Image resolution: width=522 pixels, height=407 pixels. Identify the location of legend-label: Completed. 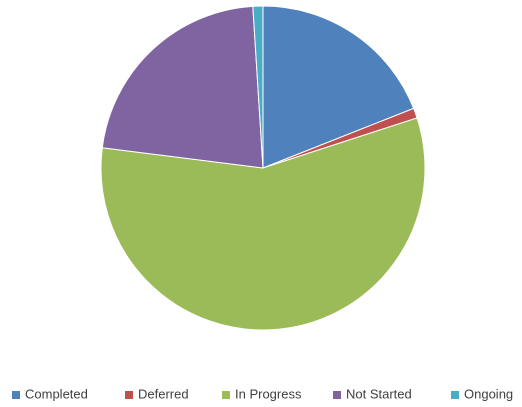
(56, 393).